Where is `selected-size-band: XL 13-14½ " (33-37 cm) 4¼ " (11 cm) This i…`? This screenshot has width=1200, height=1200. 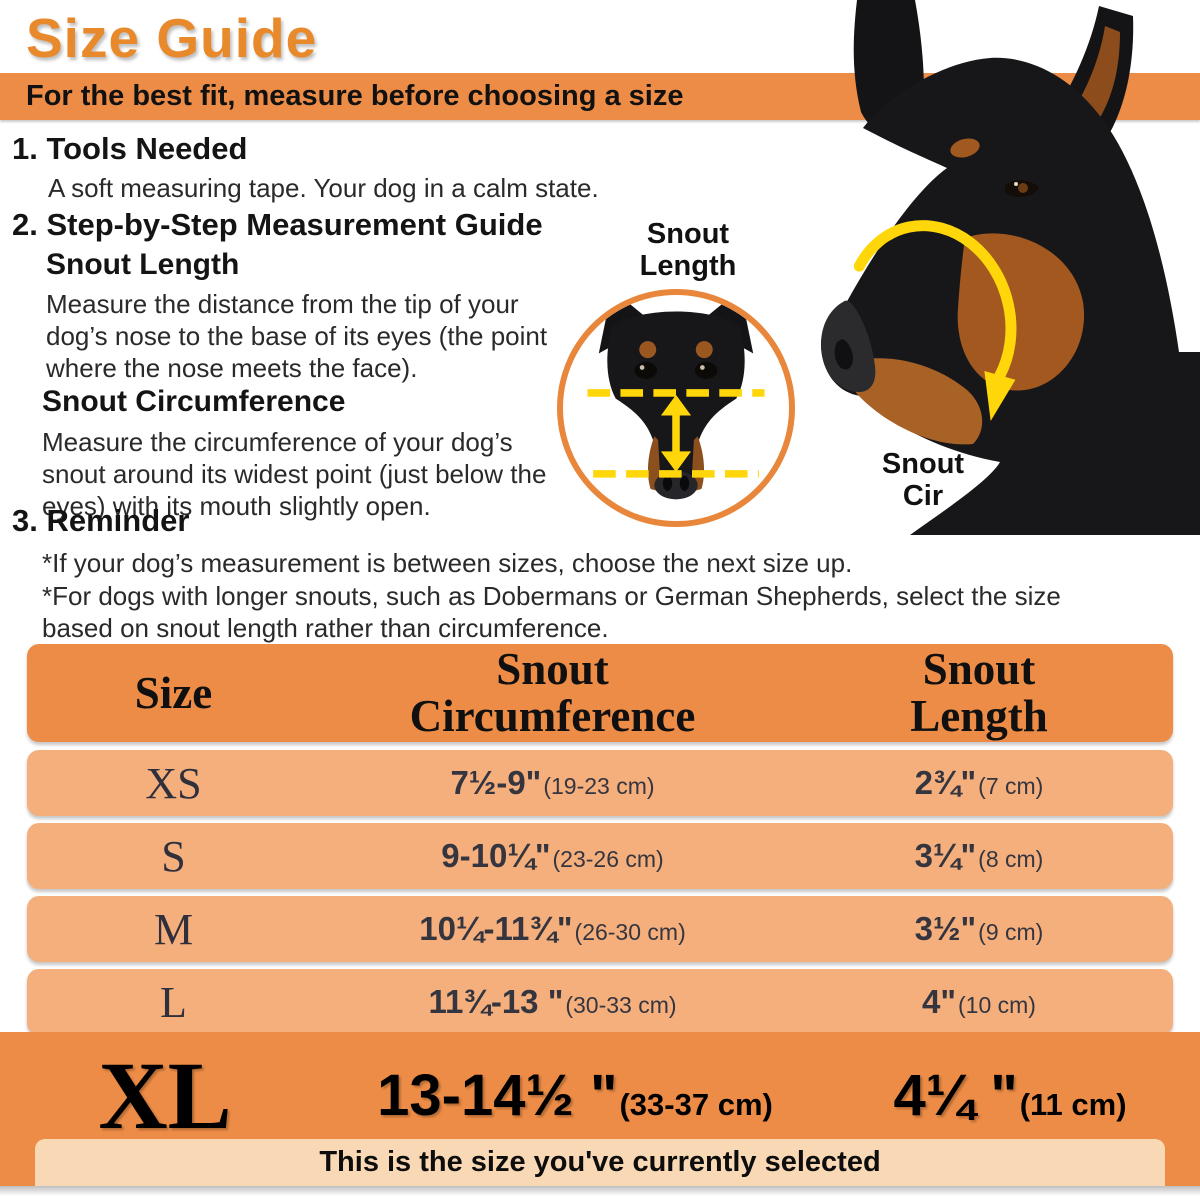
selected-size-band: XL 13-14½ " (33-37 cm) 4¼ " (11 cm) This i… is located at coordinates (600, 1109).